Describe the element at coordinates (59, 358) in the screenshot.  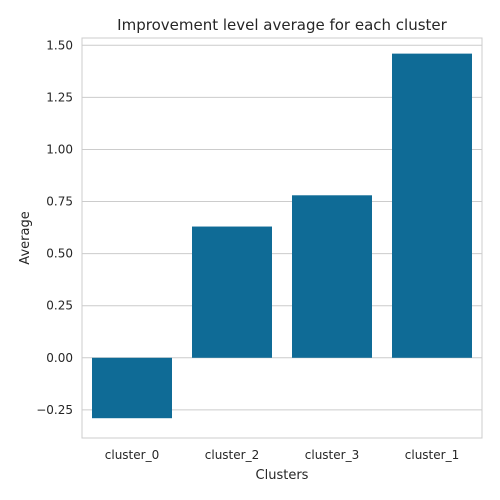
I see `y-tick-label: 0.00` at that location.